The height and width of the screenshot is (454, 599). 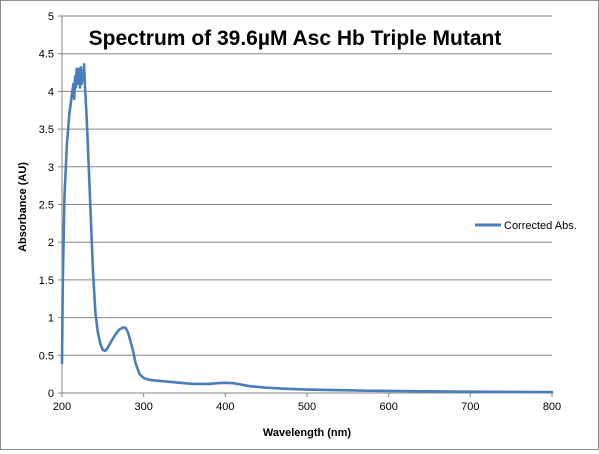 What do you see at coordinates (388, 407) in the screenshot?
I see `x-tick-label: 600` at bounding box center [388, 407].